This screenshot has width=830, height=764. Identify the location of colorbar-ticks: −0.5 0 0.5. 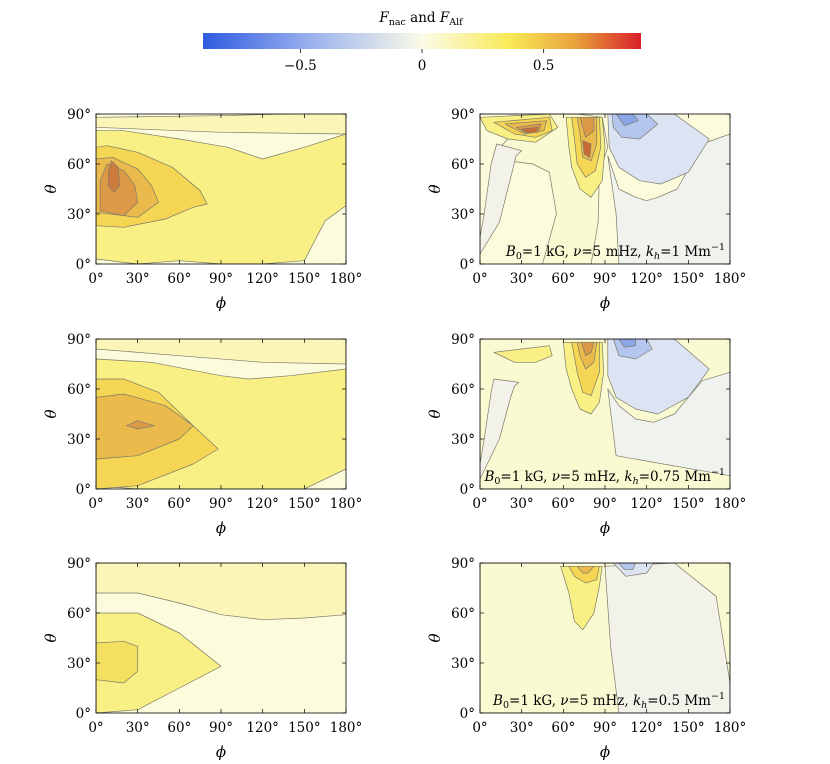
(419, 61).